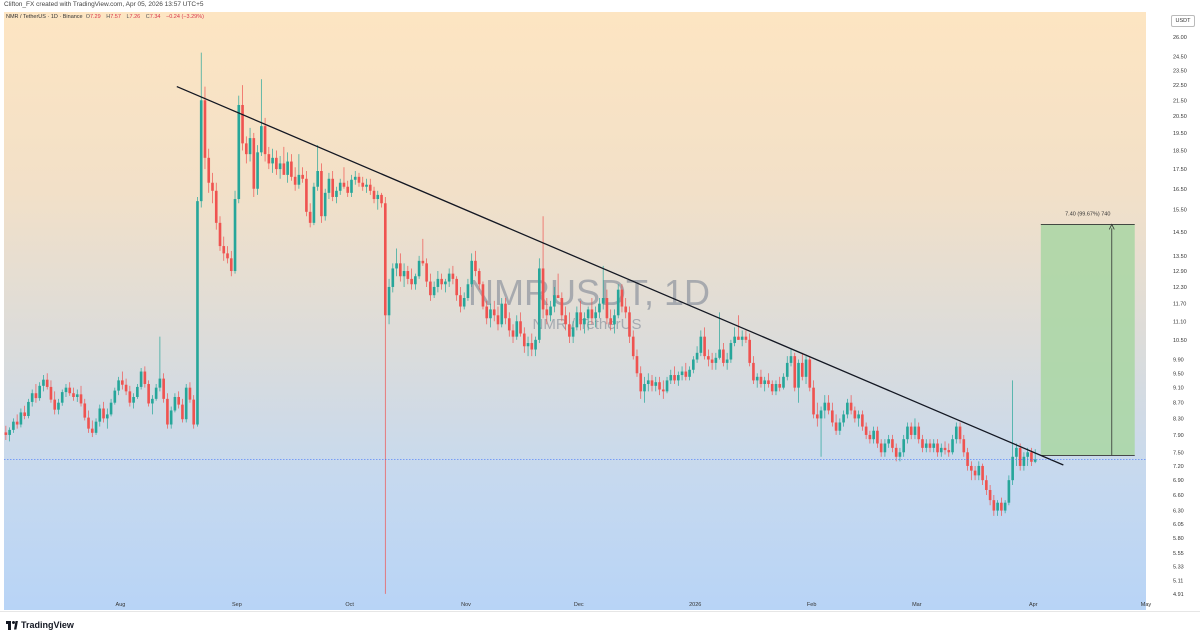 Image resolution: width=1200 pixels, height=638 pixels. I want to click on ohlc-high: 7.57, so click(115, 17).